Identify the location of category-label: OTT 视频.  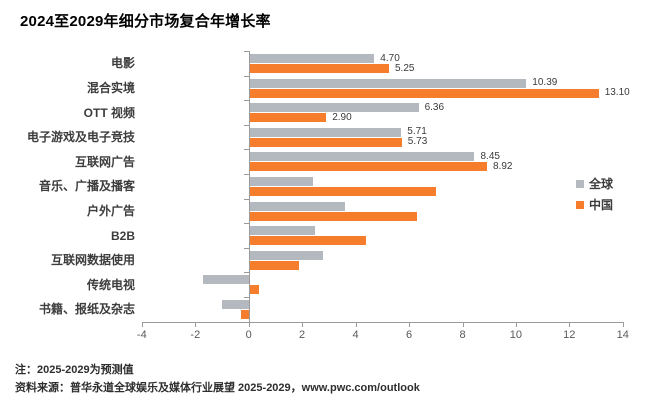
(109, 112).